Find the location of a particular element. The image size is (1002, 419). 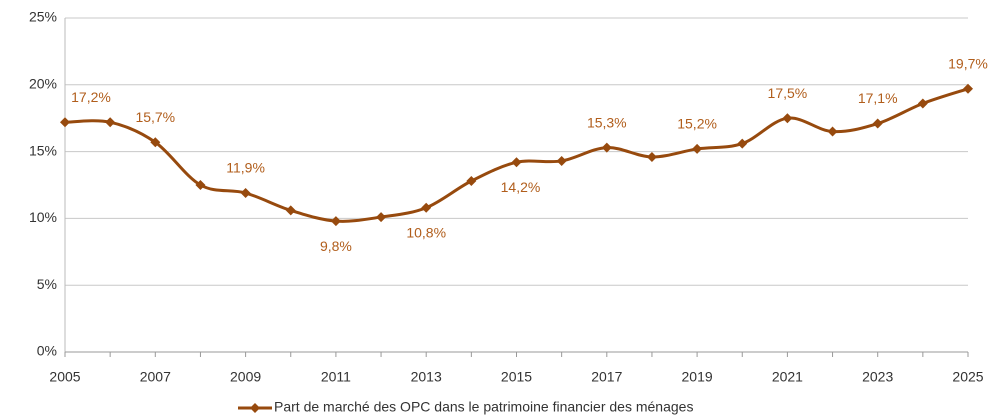

x-tick-label: 2009 is located at coordinates (245, 377).